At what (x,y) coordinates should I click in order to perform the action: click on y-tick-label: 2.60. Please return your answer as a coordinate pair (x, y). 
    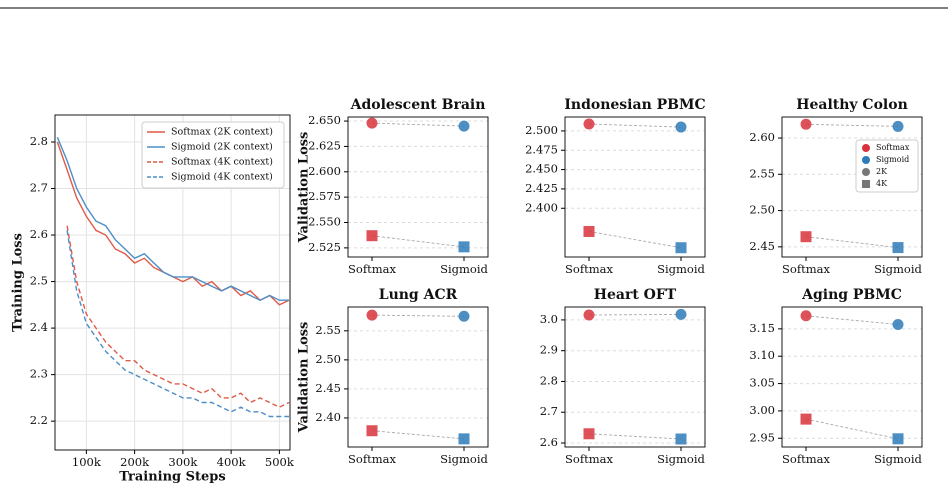
    Looking at the image, I should click on (762, 137).